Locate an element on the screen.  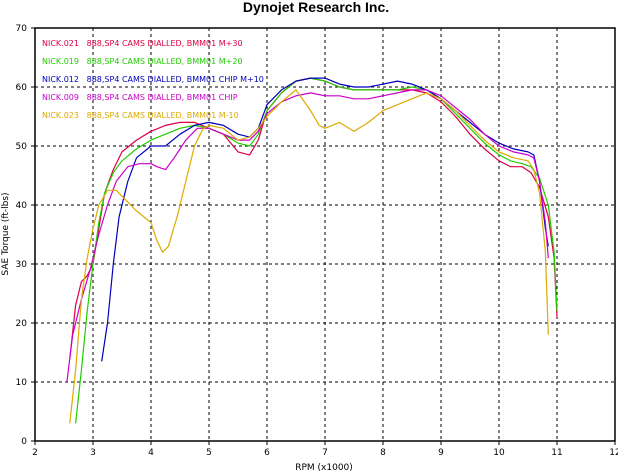
x-tick-label: 4 is located at coordinates (151, 453).